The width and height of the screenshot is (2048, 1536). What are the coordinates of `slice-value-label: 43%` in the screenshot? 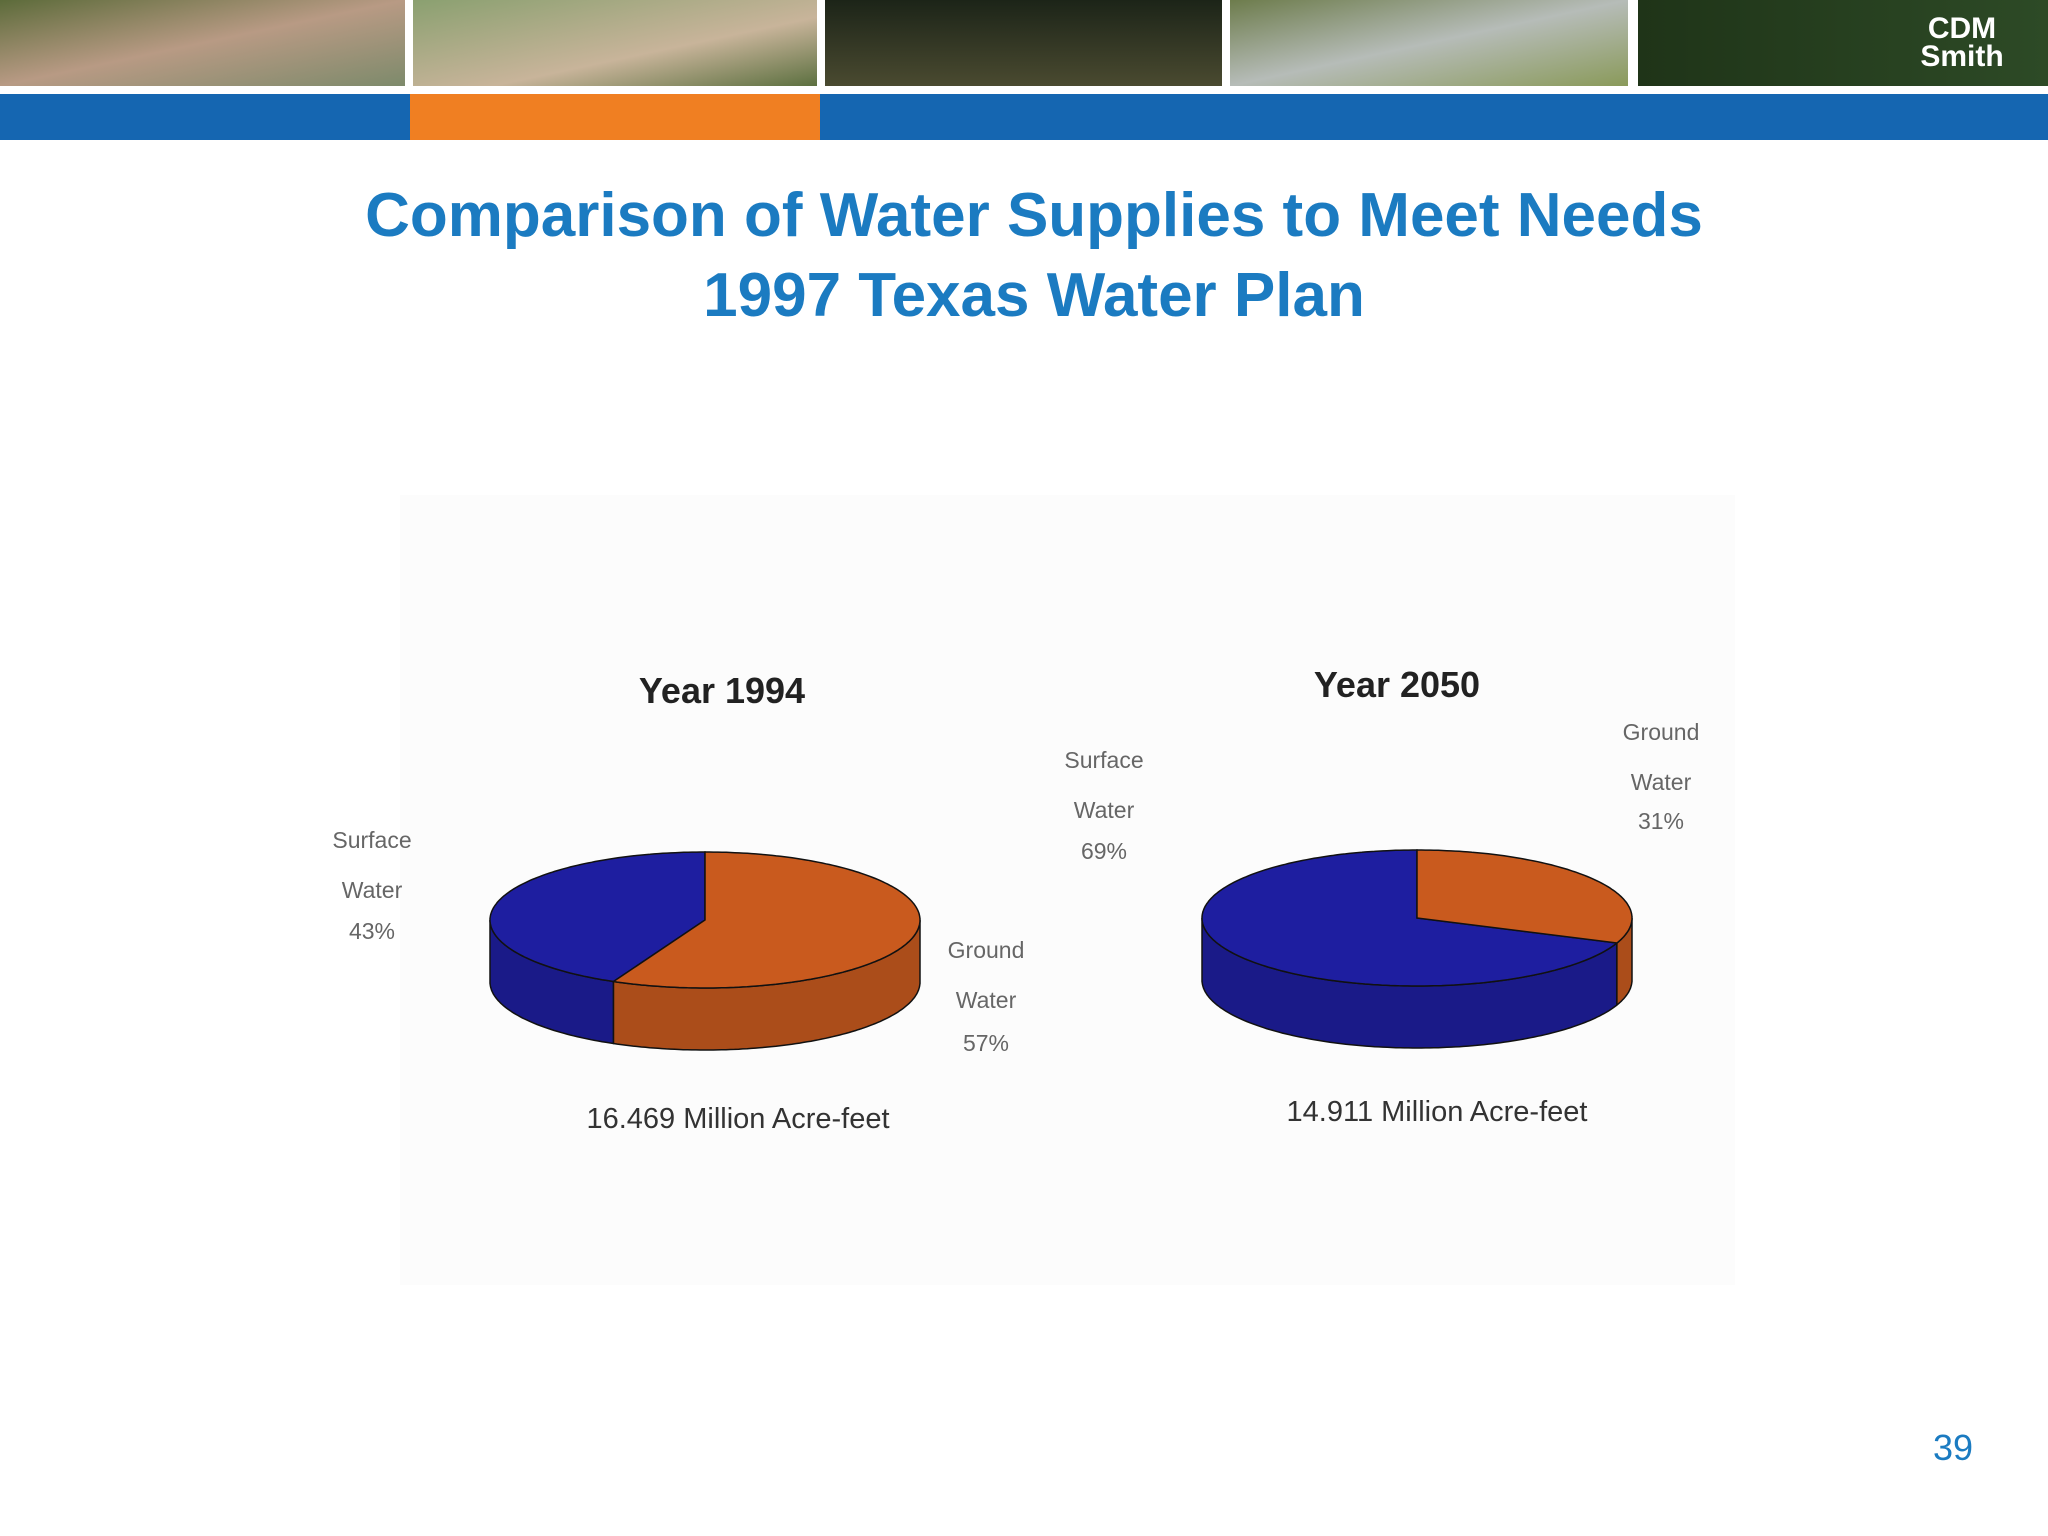 It's located at (372, 931).